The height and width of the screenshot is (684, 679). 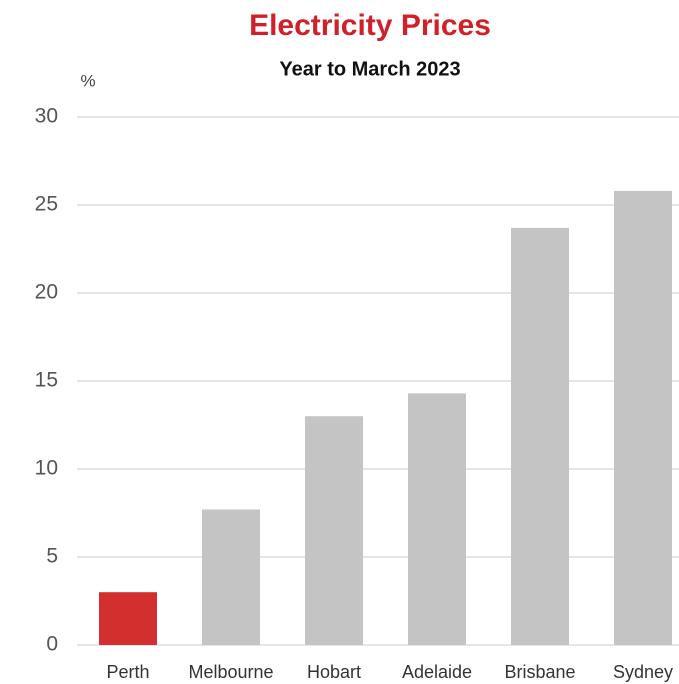 What do you see at coordinates (46, 116) in the screenshot?
I see `y-tick-label: 30` at bounding box center [46, 116].